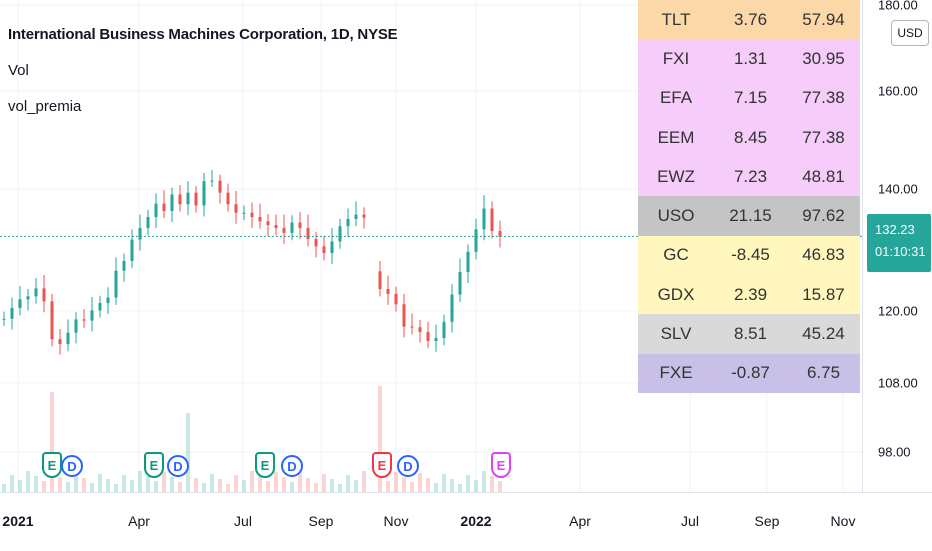  I want to click on value-cell: -0.87, so click(750, 373).